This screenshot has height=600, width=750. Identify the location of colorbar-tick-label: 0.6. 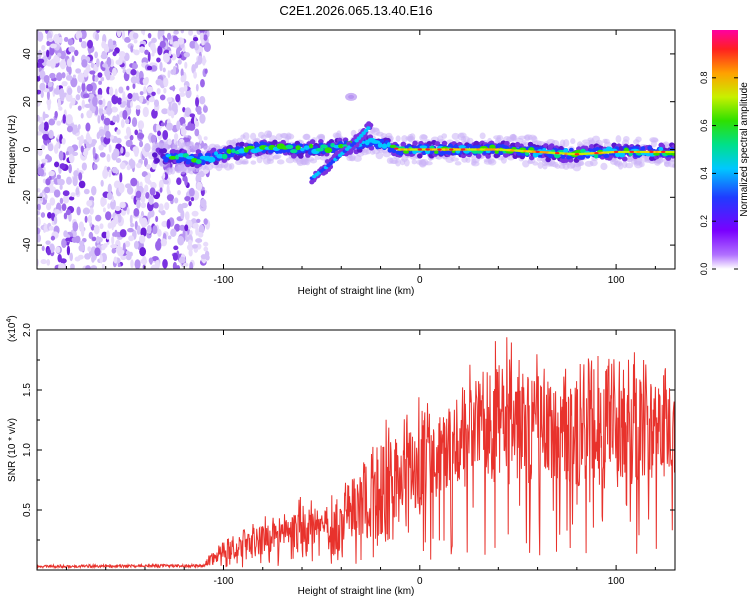
(704, 125).